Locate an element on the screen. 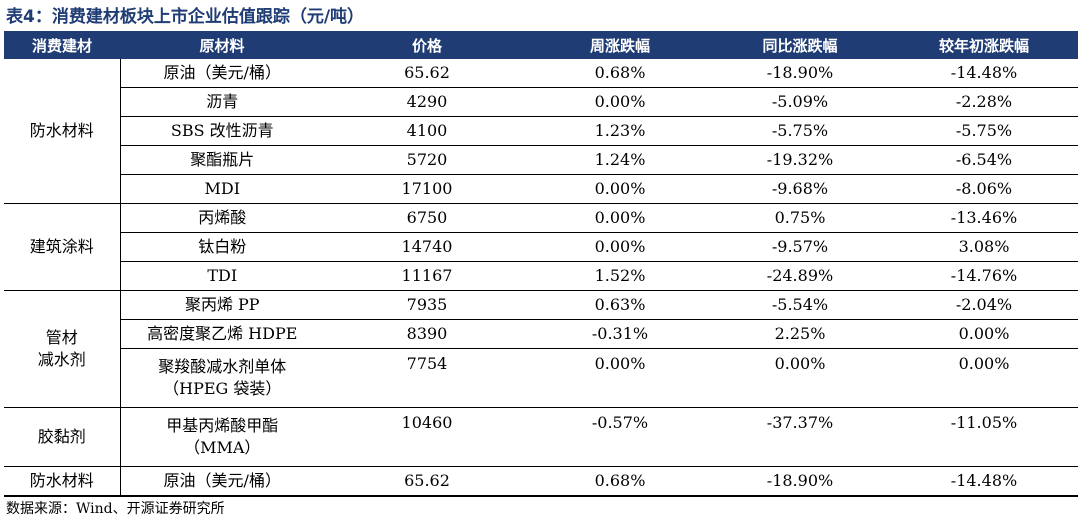 Image resolution: width=1080 pixels, height=528 pixels. category-cell: 管材 减水剂 is located at coordinates (62, 349).